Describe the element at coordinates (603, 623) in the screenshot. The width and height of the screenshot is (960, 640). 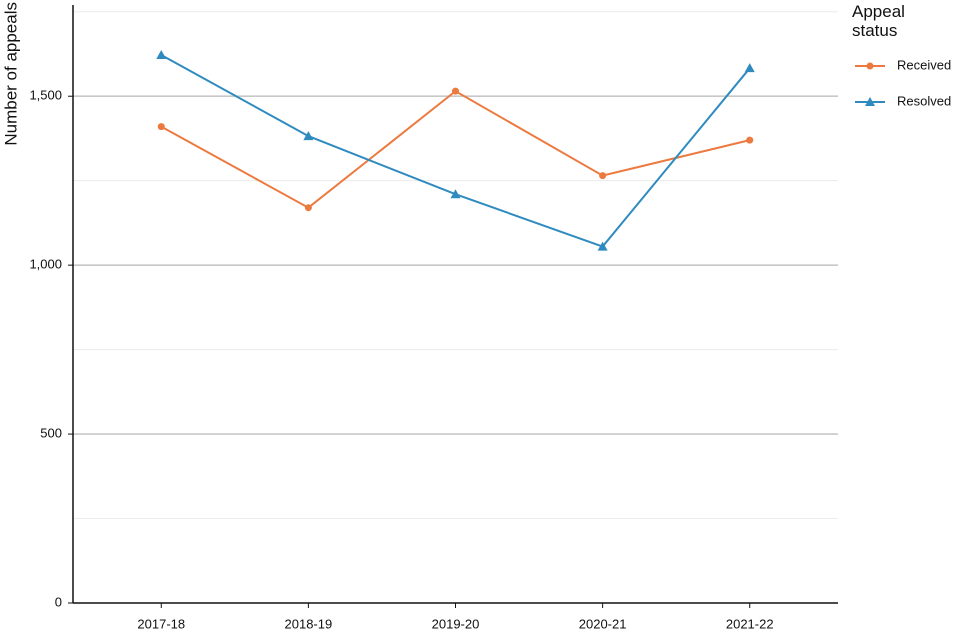
I see `x-tick-label: 2020-21` at that location.